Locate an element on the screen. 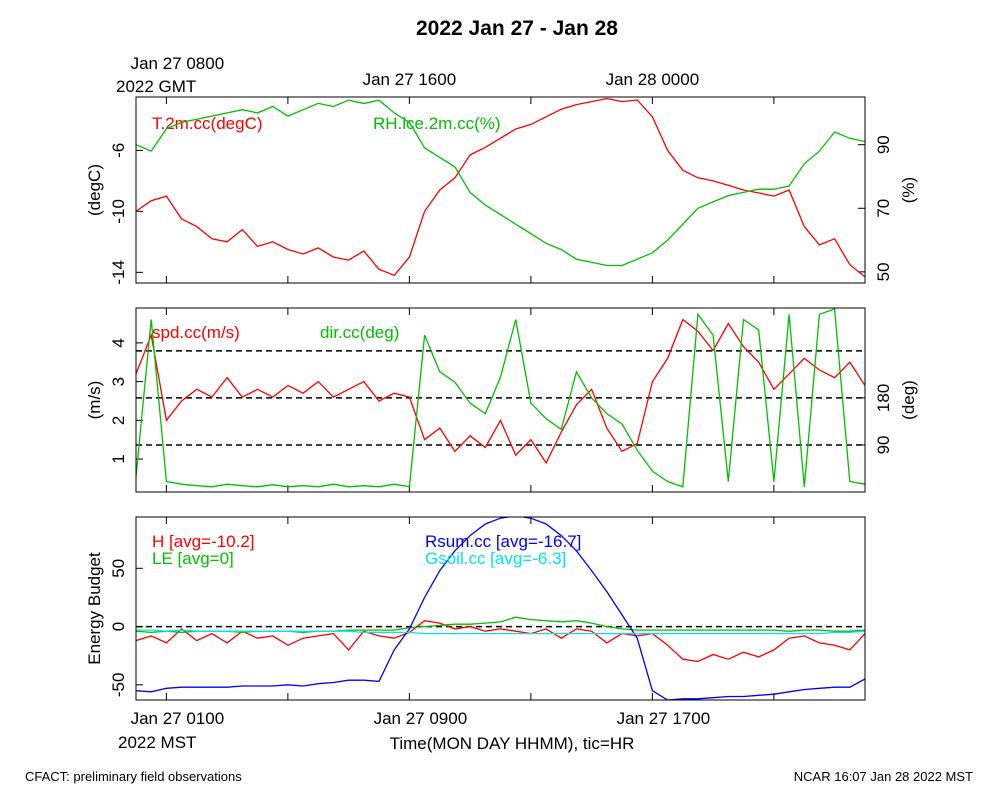  legend-label: H [avg=-10.2] is located at coordinates (203, 541).